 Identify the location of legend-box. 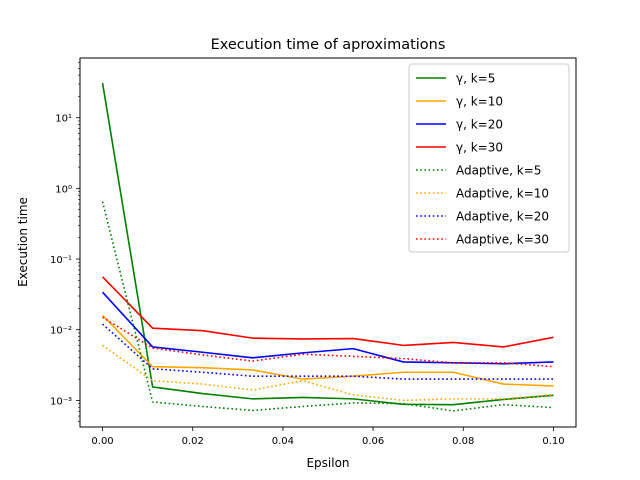
(489, 158).